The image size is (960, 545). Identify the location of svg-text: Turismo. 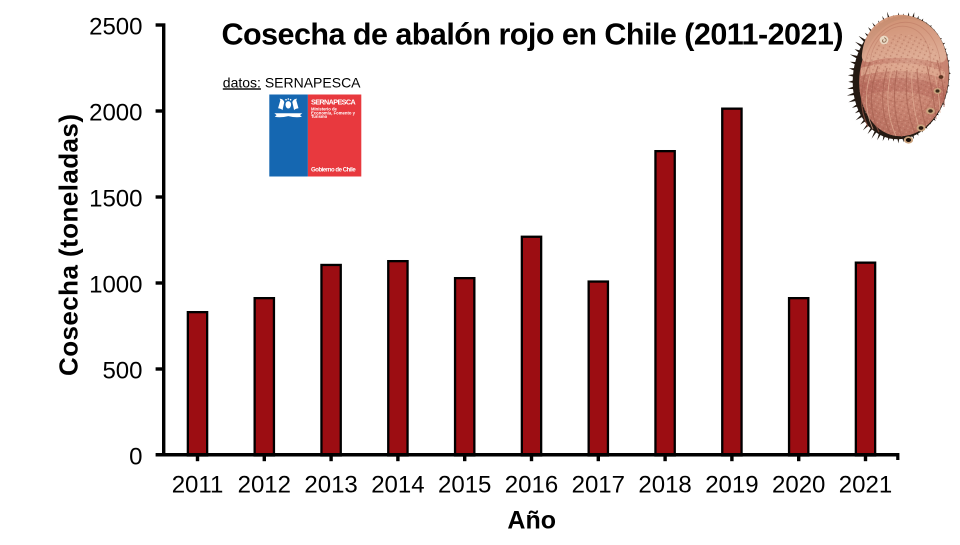
(319, 116).